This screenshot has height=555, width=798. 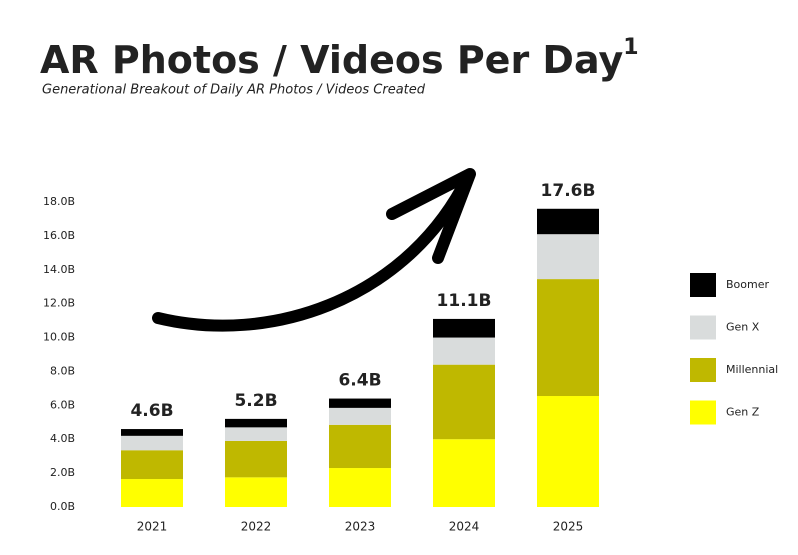 What do you see at coordinates (256, 527) in the screenshot?
I see `x-tick-label: 2022` at bounding box center [256, 527].